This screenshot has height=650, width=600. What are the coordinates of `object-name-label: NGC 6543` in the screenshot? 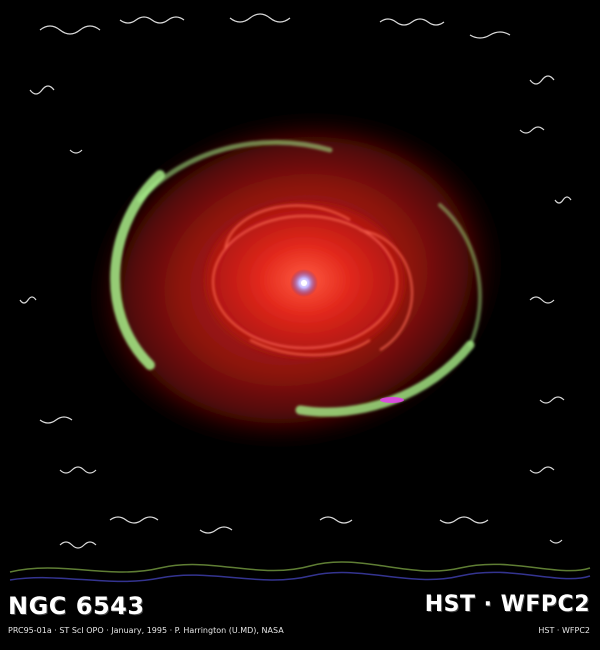 It's located at (76, 606).